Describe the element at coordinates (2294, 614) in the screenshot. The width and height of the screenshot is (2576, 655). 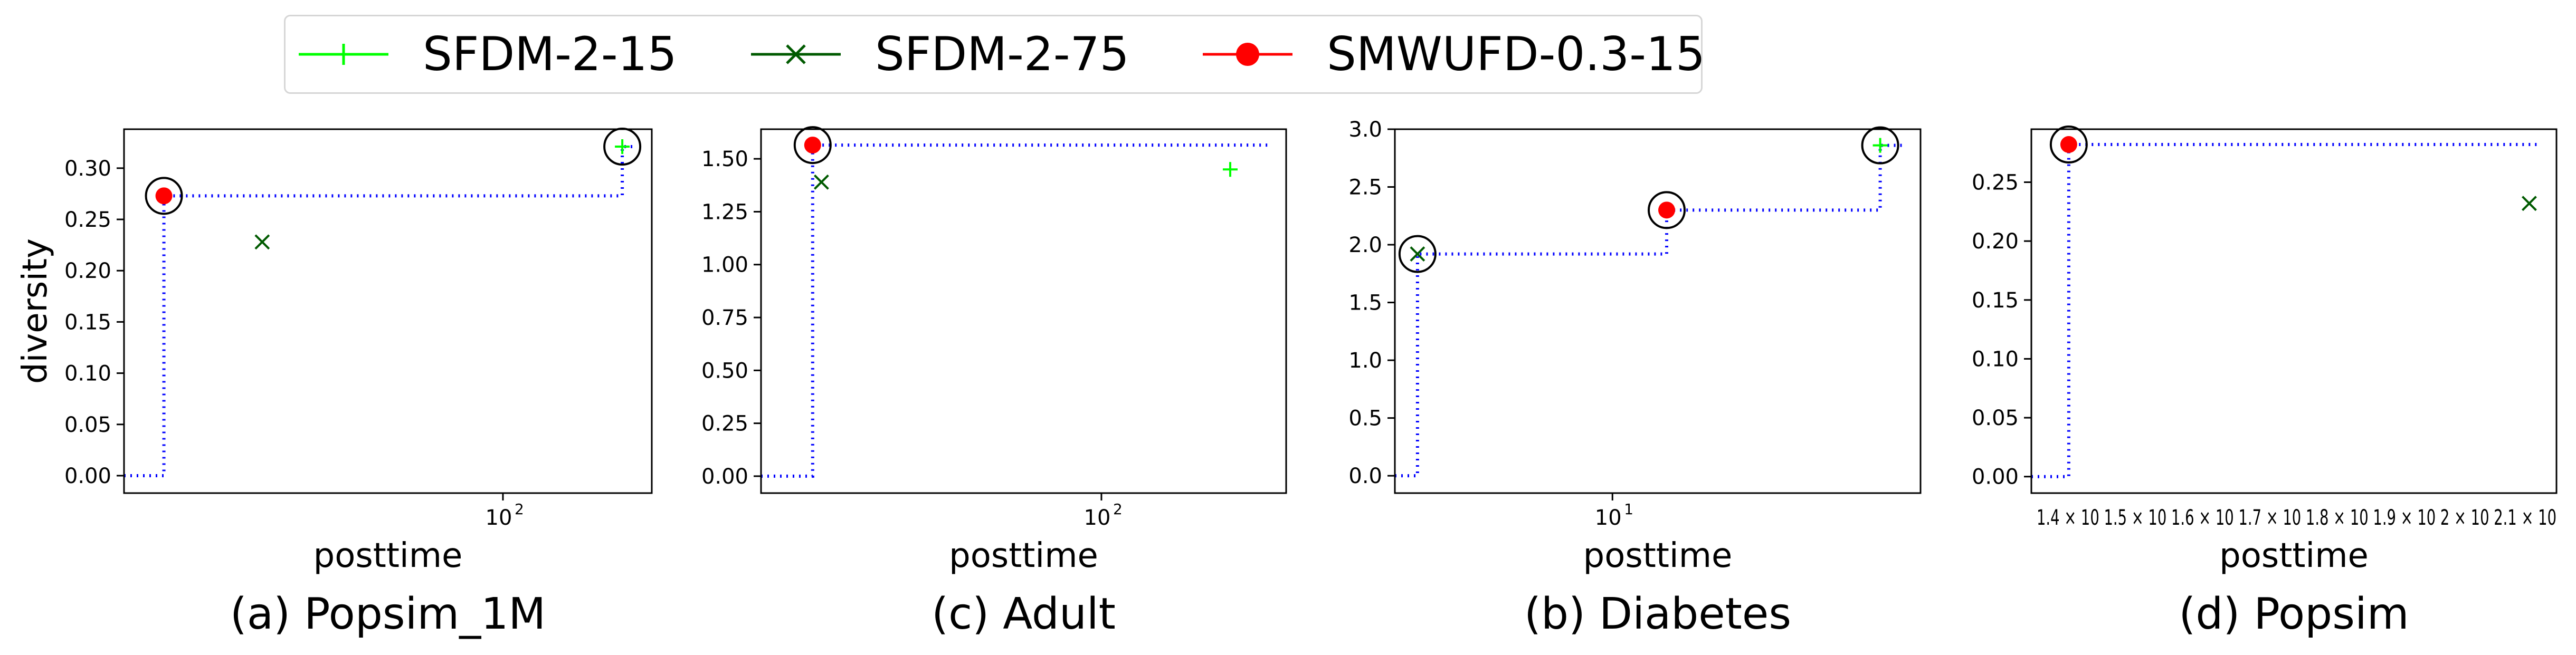
I see `subplot-title: (d) Popsim` at that location.